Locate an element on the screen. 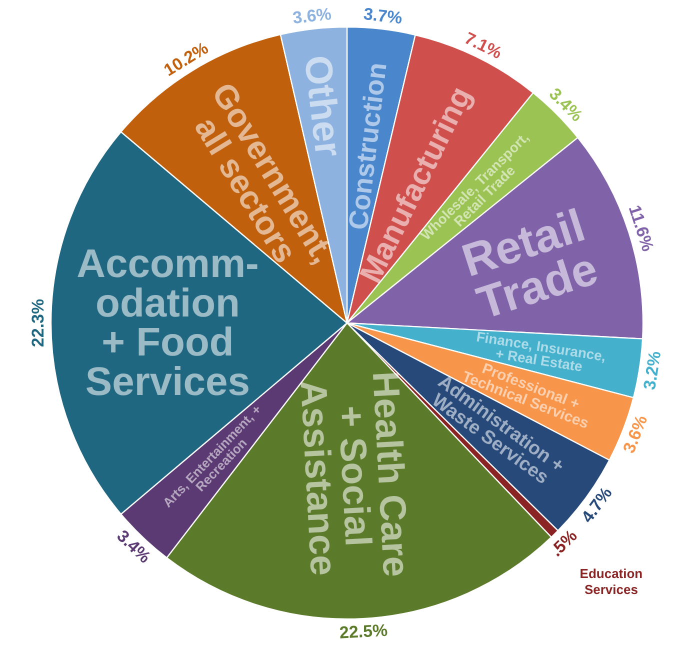  data-label: .5% is located at coordinates (563, 543).